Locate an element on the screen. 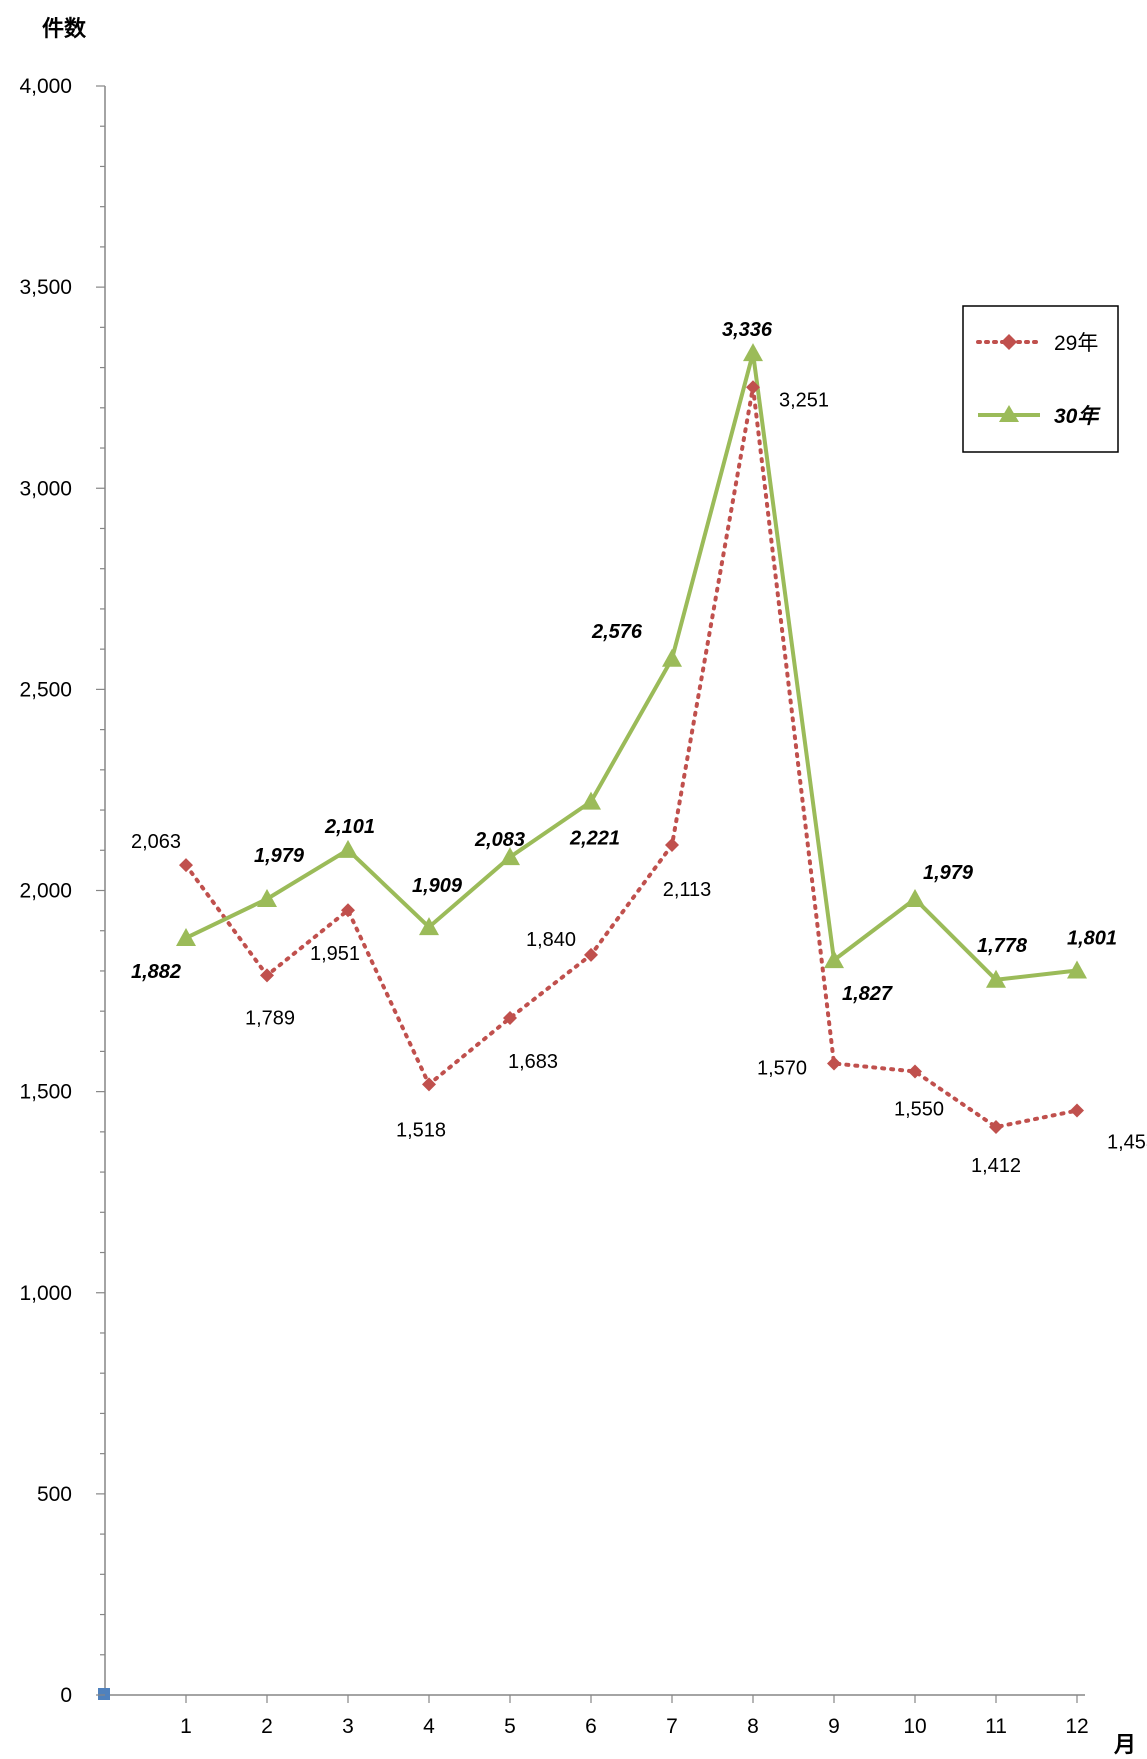 This screenshot has width=1147, height=1759. legend: 29年 30年 is located at coordinates (1040, 379).